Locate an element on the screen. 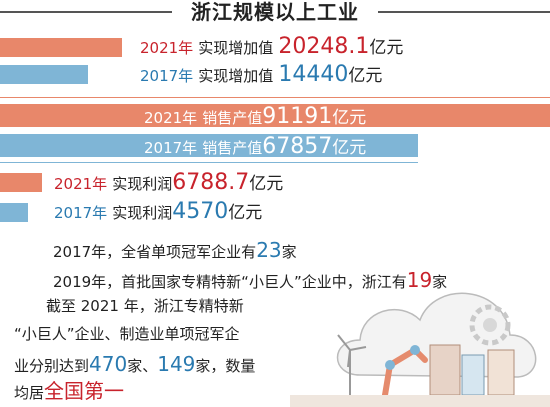  bar-sales-2021 is located at coordinates (275, 115).